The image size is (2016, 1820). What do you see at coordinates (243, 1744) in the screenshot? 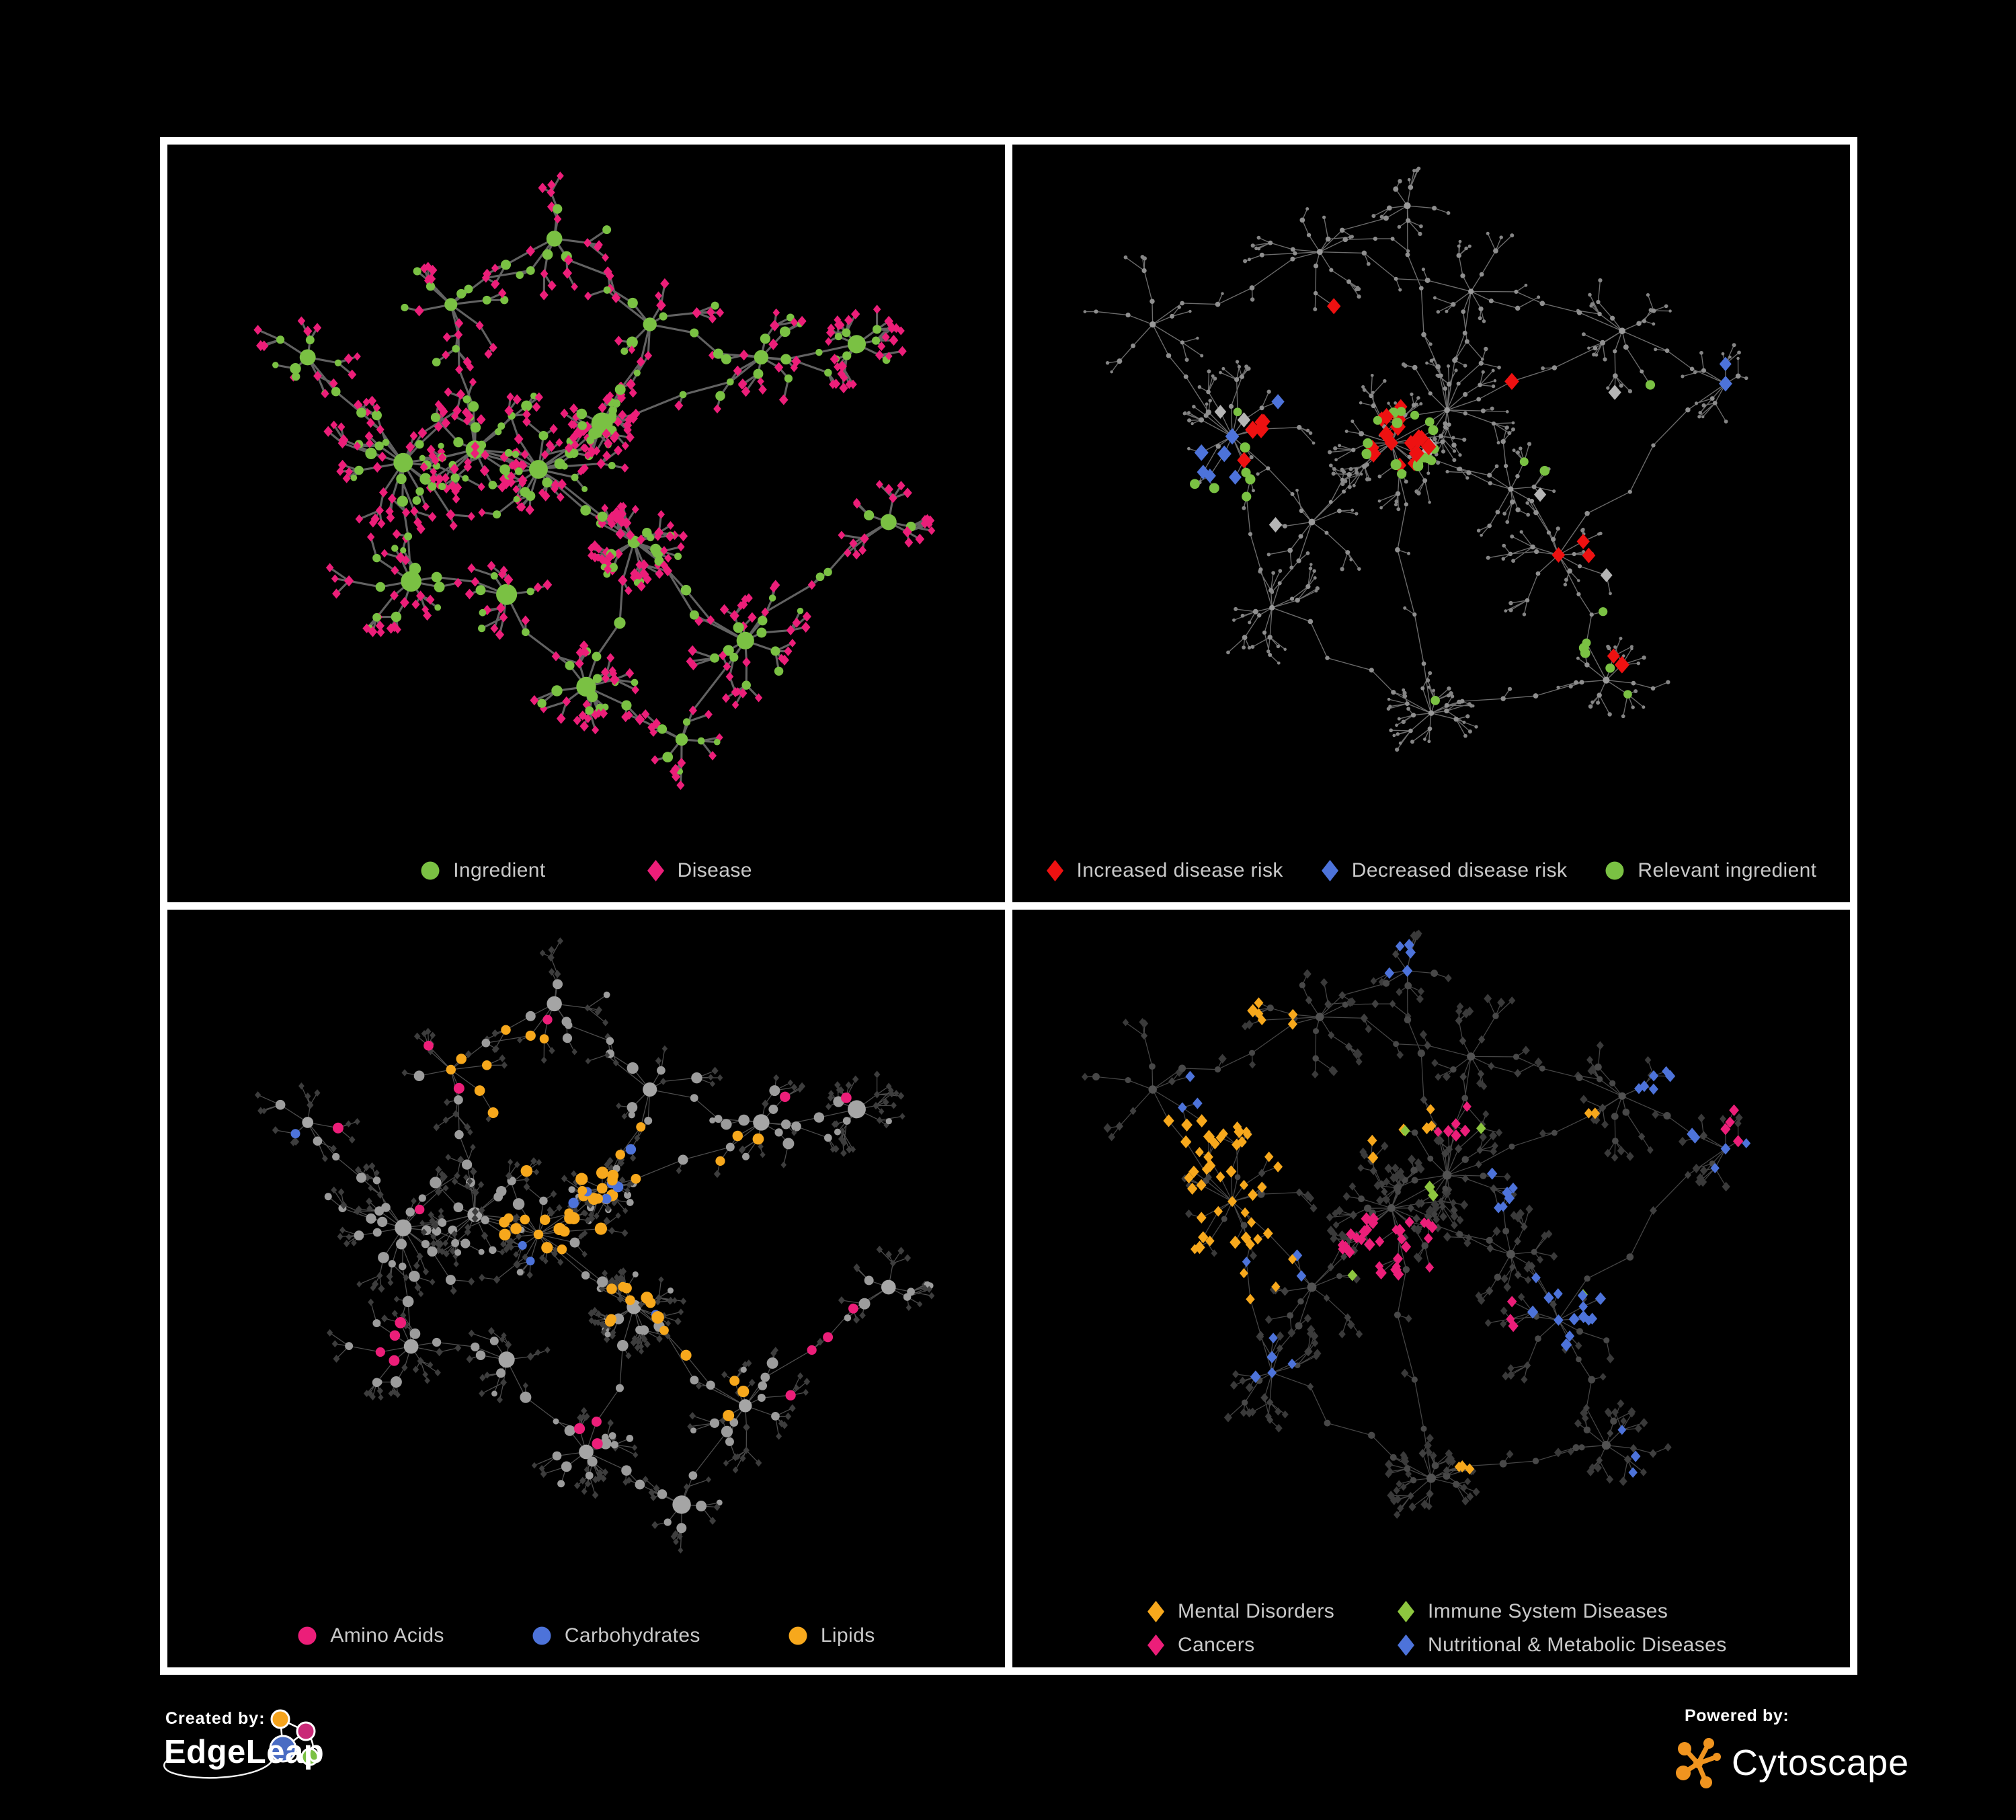
I see `edgeleap-logo: Created by: EdgeLeap` at bounding box center [243, 1744].